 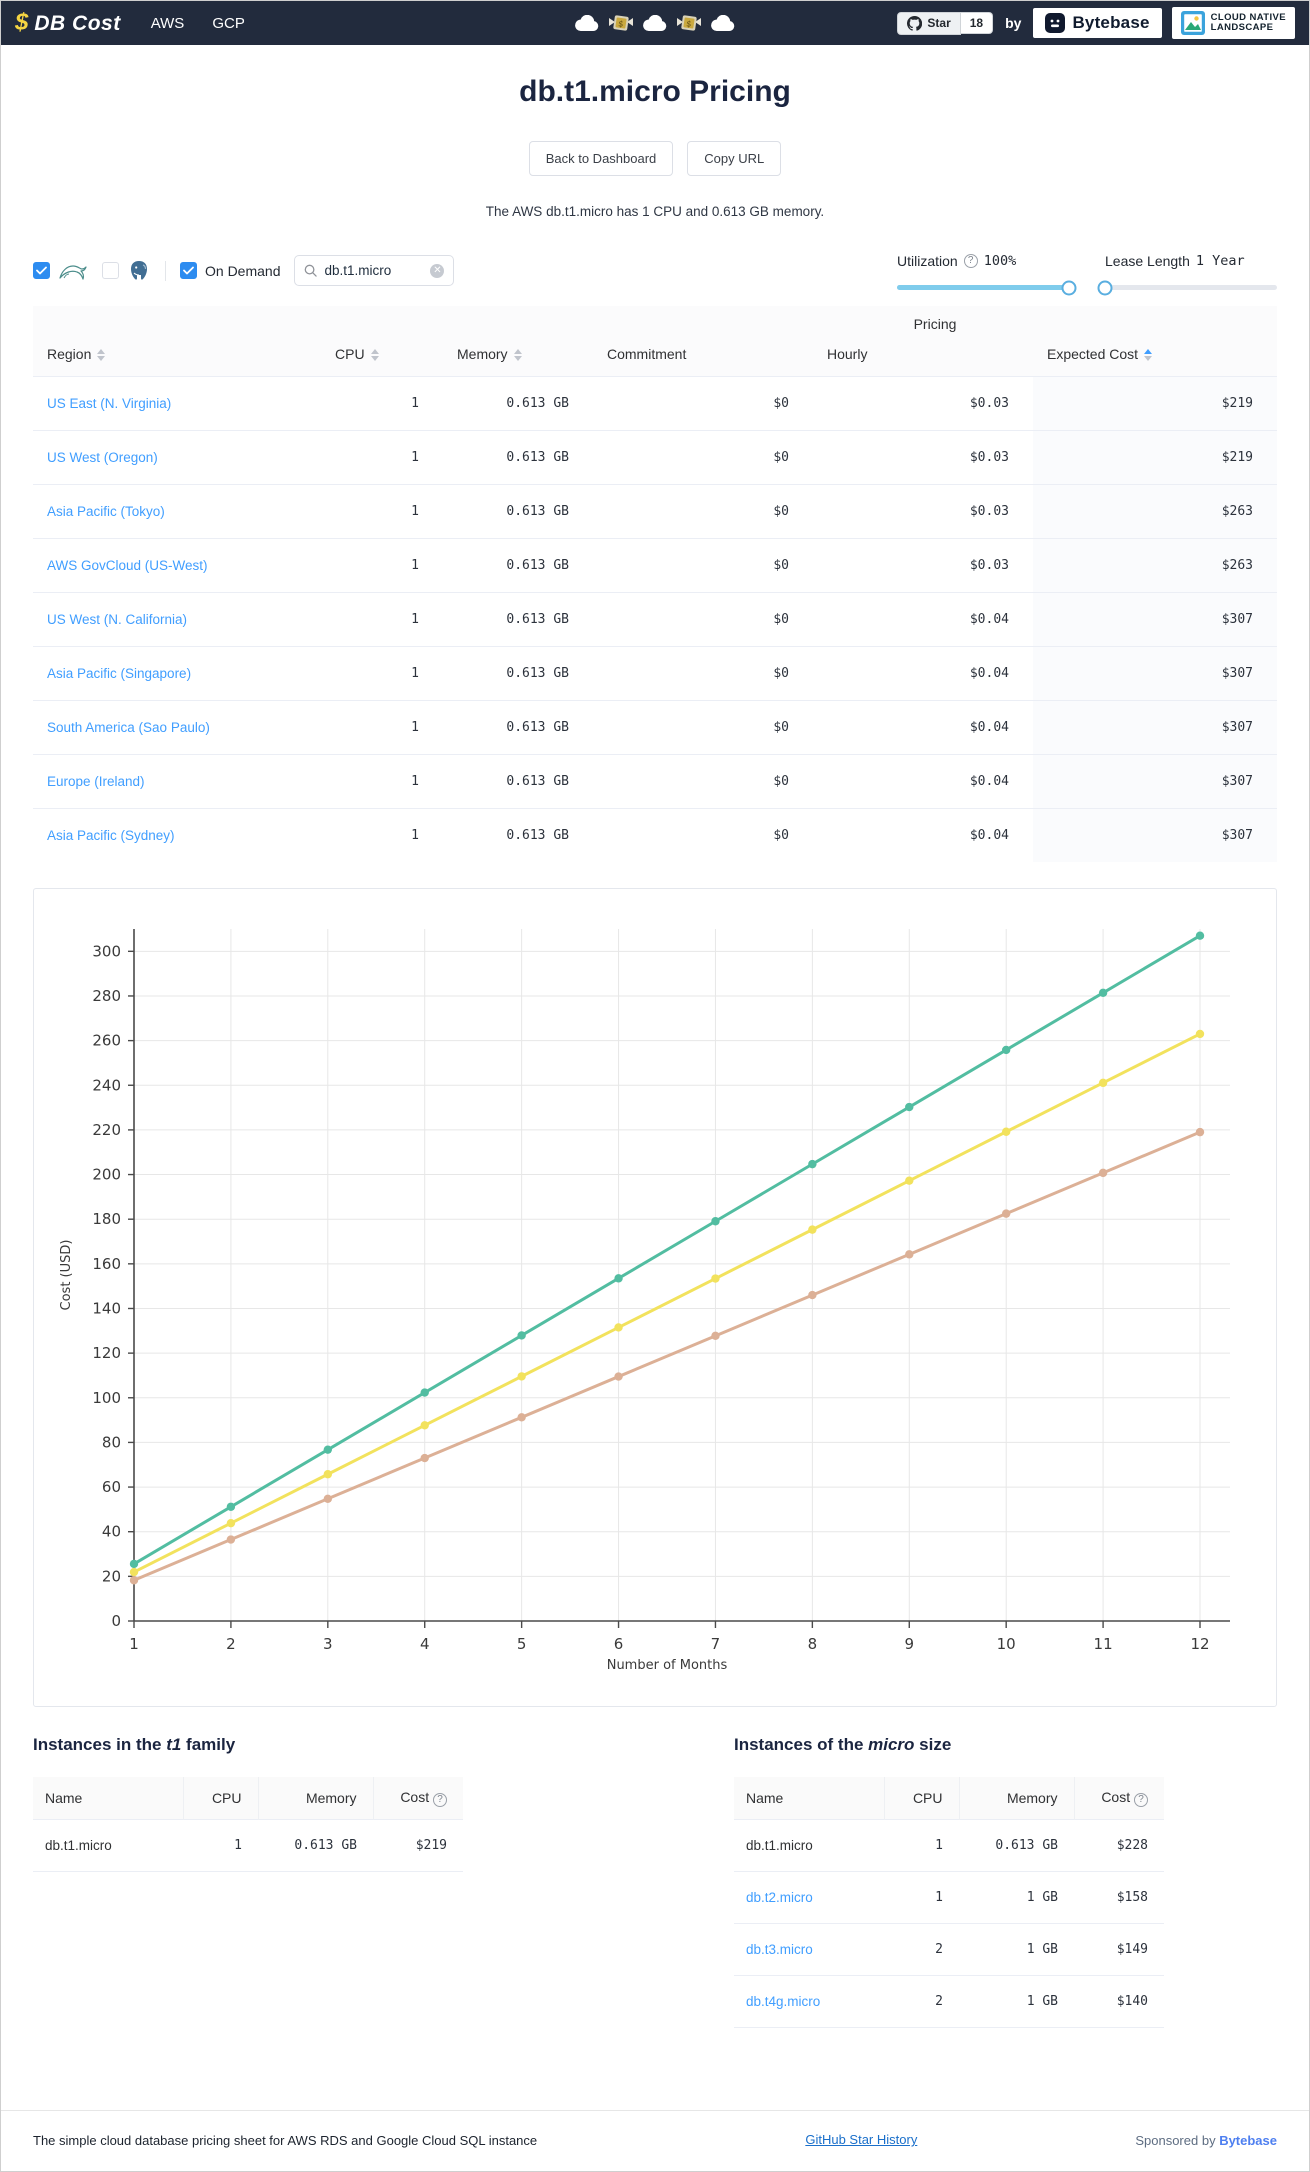 What do you see at coordinates (1119, 1798) in the screenshot?
I see `column-header-cost: Cost ?` at bounding box center [1119, 1798].